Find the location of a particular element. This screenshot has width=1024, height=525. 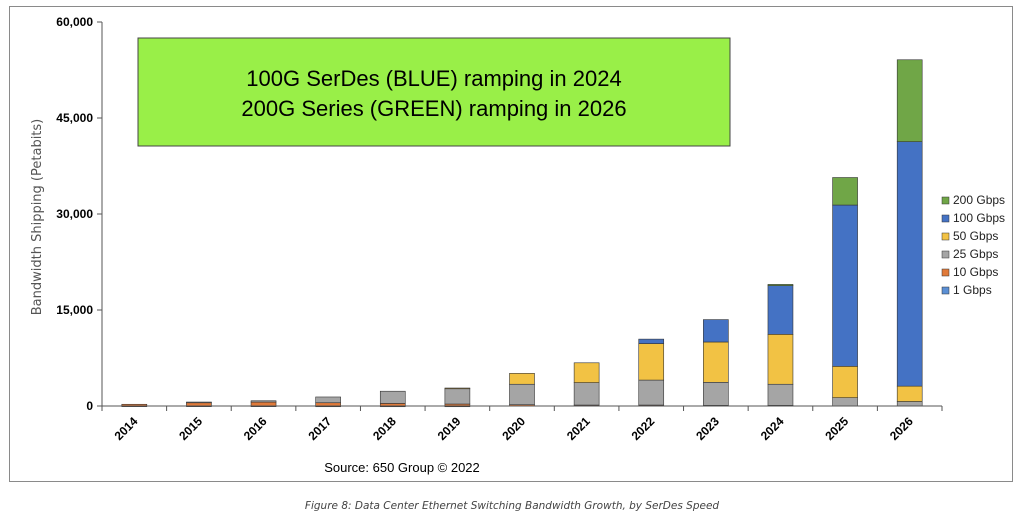

y-tick-label: 0 is located at coordinates (89, 406).